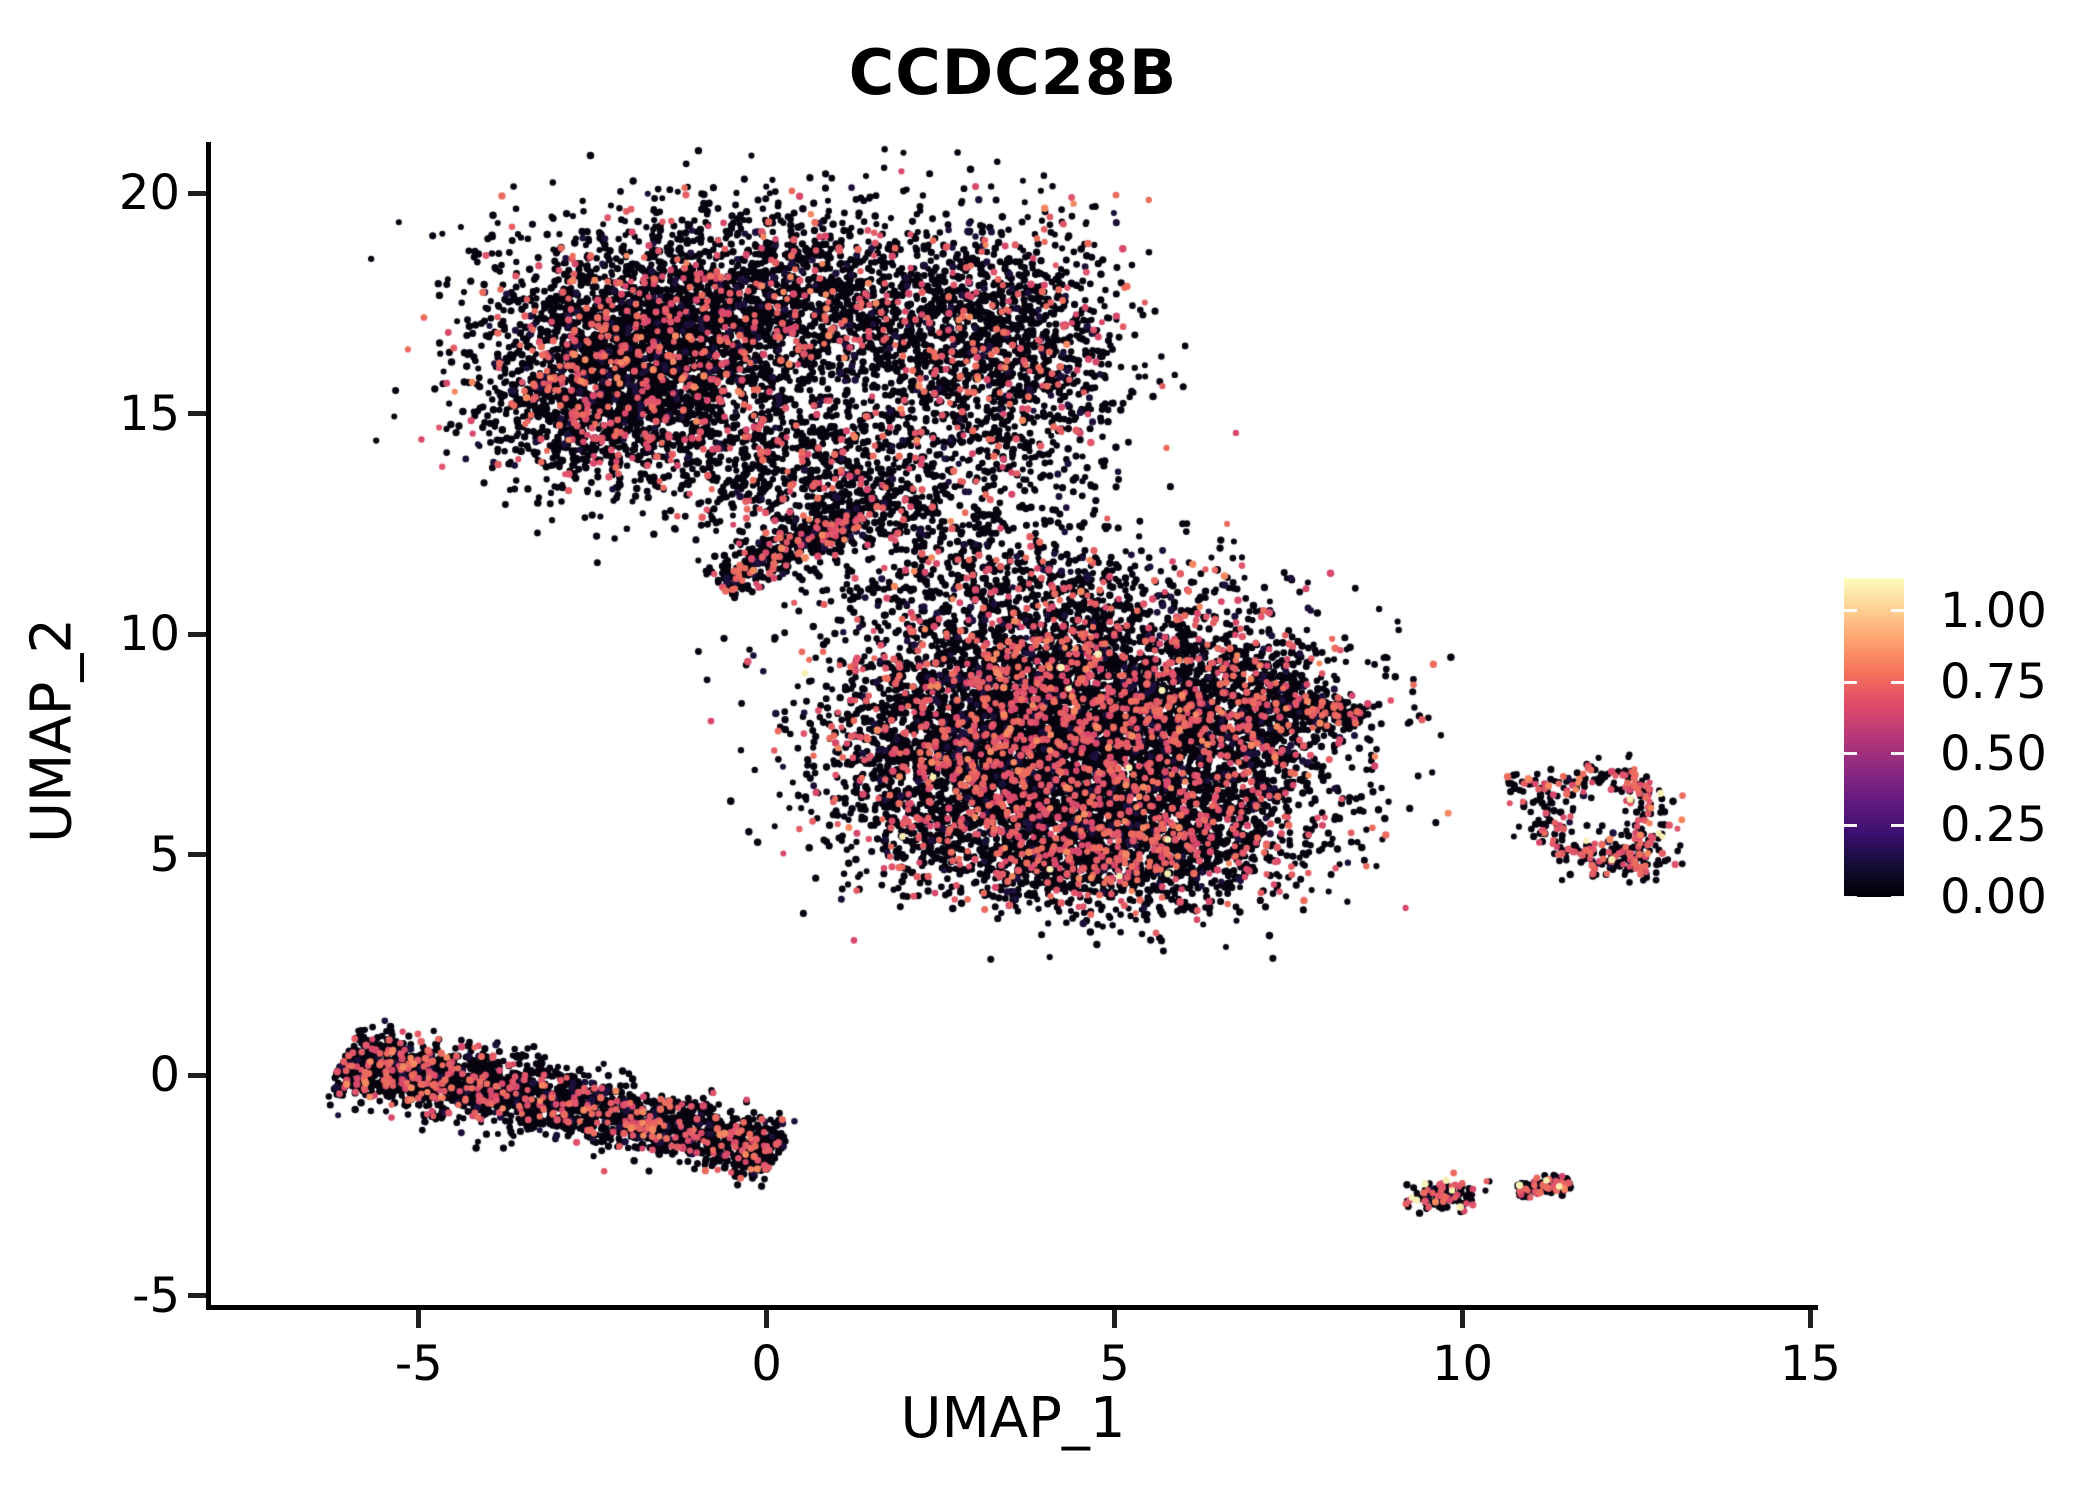  What do you see at coordinates (149, 193) in the screenshot?
I see `y-tick-label: 20` at bounding box center [149, 193].